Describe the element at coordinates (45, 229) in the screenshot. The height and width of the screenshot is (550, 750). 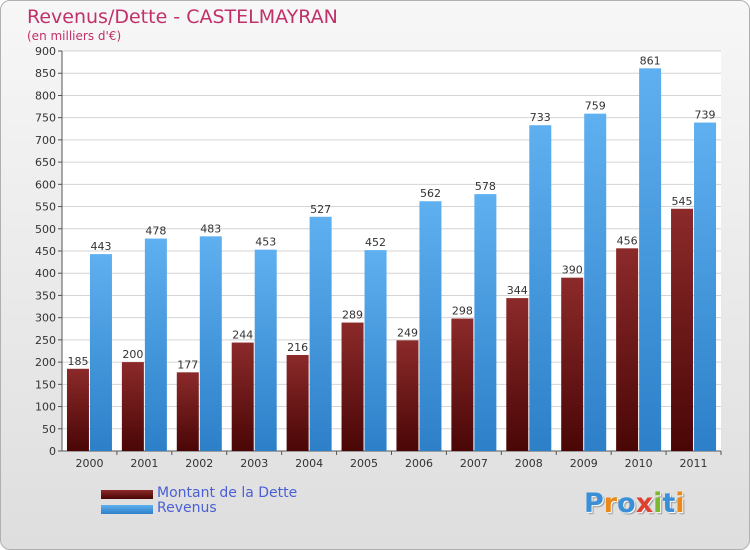
I see `y-tick-label: 500` at that location.